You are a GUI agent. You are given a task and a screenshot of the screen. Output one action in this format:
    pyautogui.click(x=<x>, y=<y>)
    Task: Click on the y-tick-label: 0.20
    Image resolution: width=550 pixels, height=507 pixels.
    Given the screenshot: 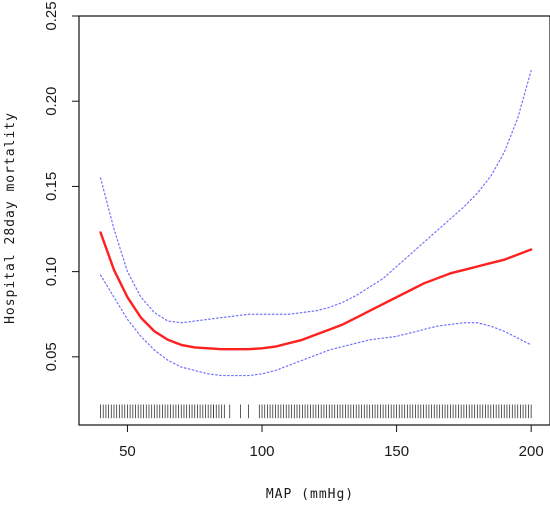 What is the action you would take?
    pyautogui.click(x=51, y=101)
    